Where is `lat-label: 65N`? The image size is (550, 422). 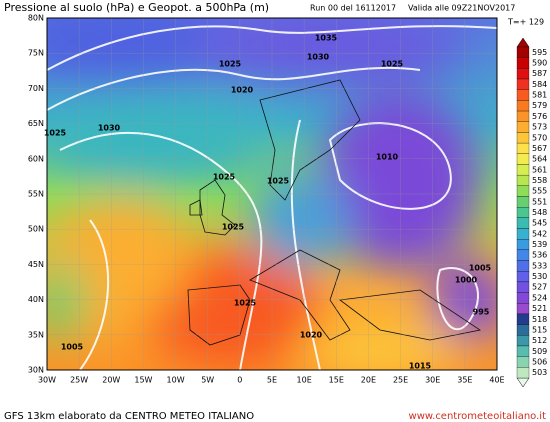 lat-label: 65N is located at coordinates (36, 123).